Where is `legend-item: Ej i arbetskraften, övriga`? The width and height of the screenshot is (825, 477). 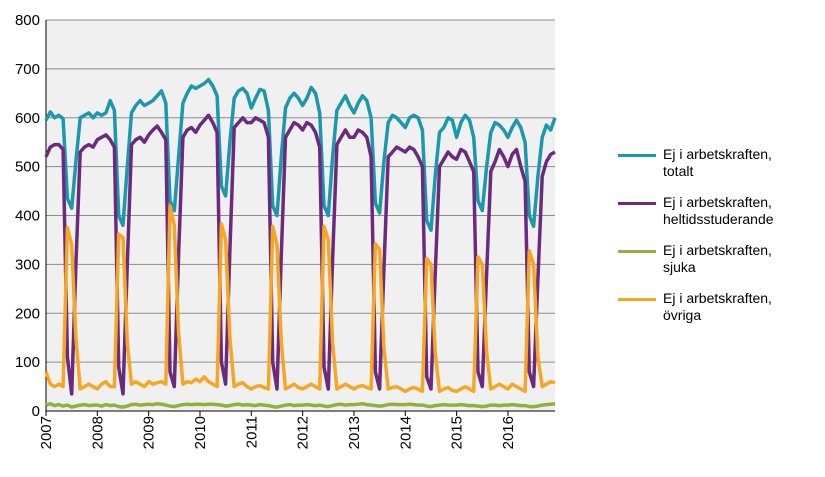
legend-item: Ej i arbetskraften, övriga is located at coordinates (708, 307).